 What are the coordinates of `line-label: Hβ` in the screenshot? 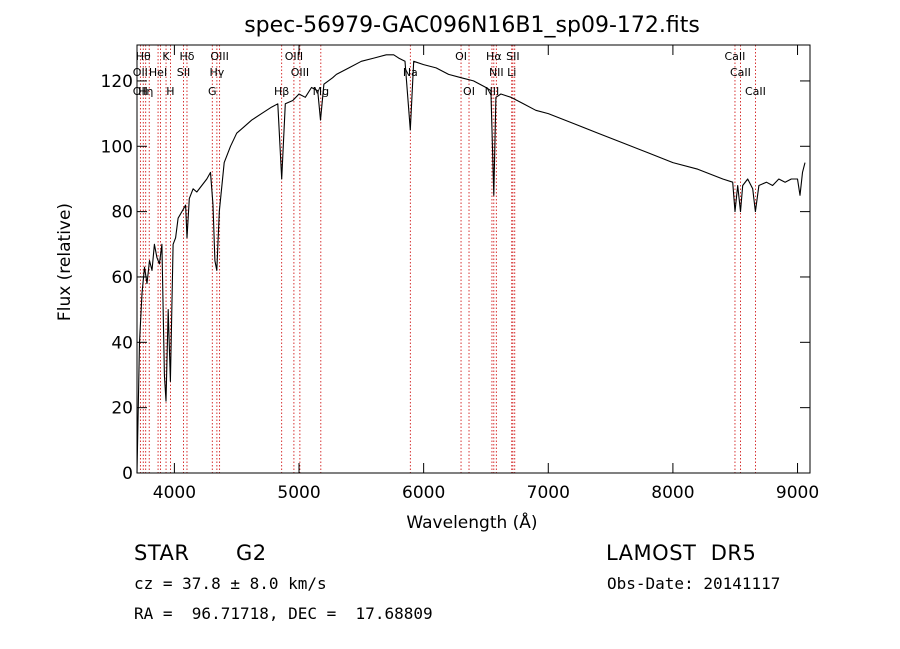 It's located at (281, 91).